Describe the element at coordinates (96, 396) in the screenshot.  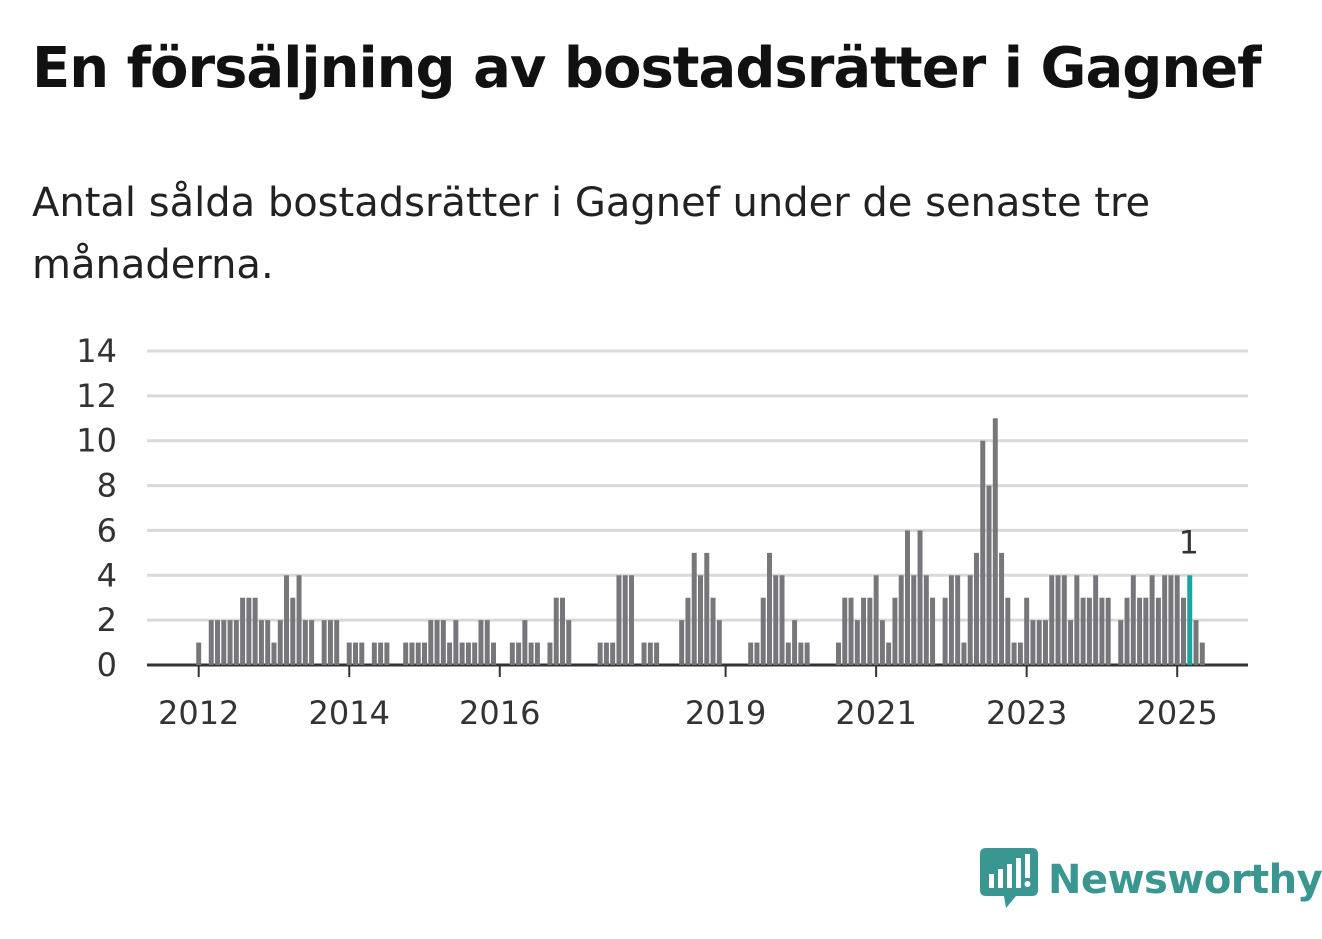
I see `y-tick-label: 12` at that location.